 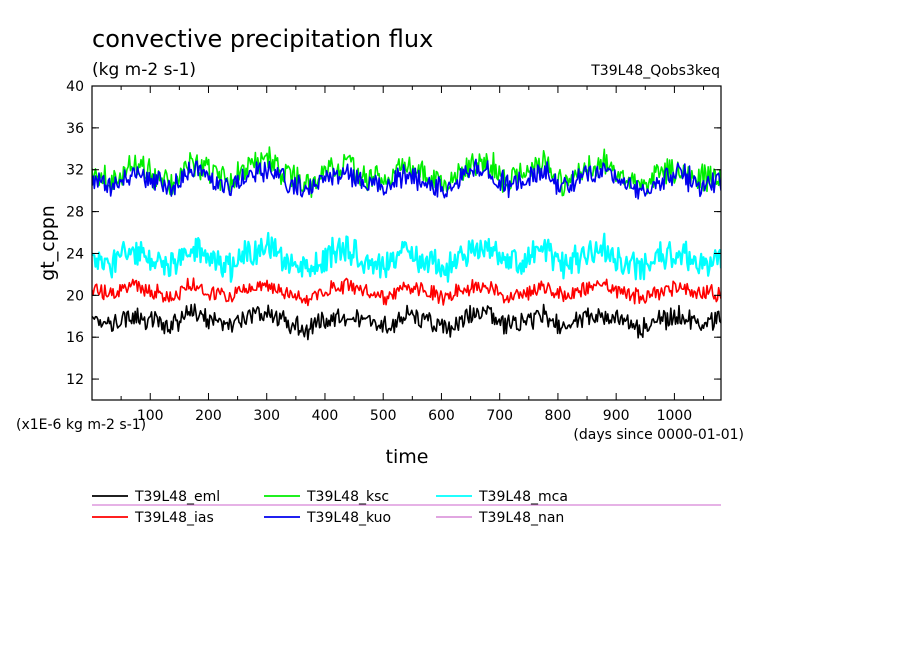 What do you see at coordinates (441, 416) in the screenshot?
I see `x-tick-label-5: 600` at bounding box center [441, 416].